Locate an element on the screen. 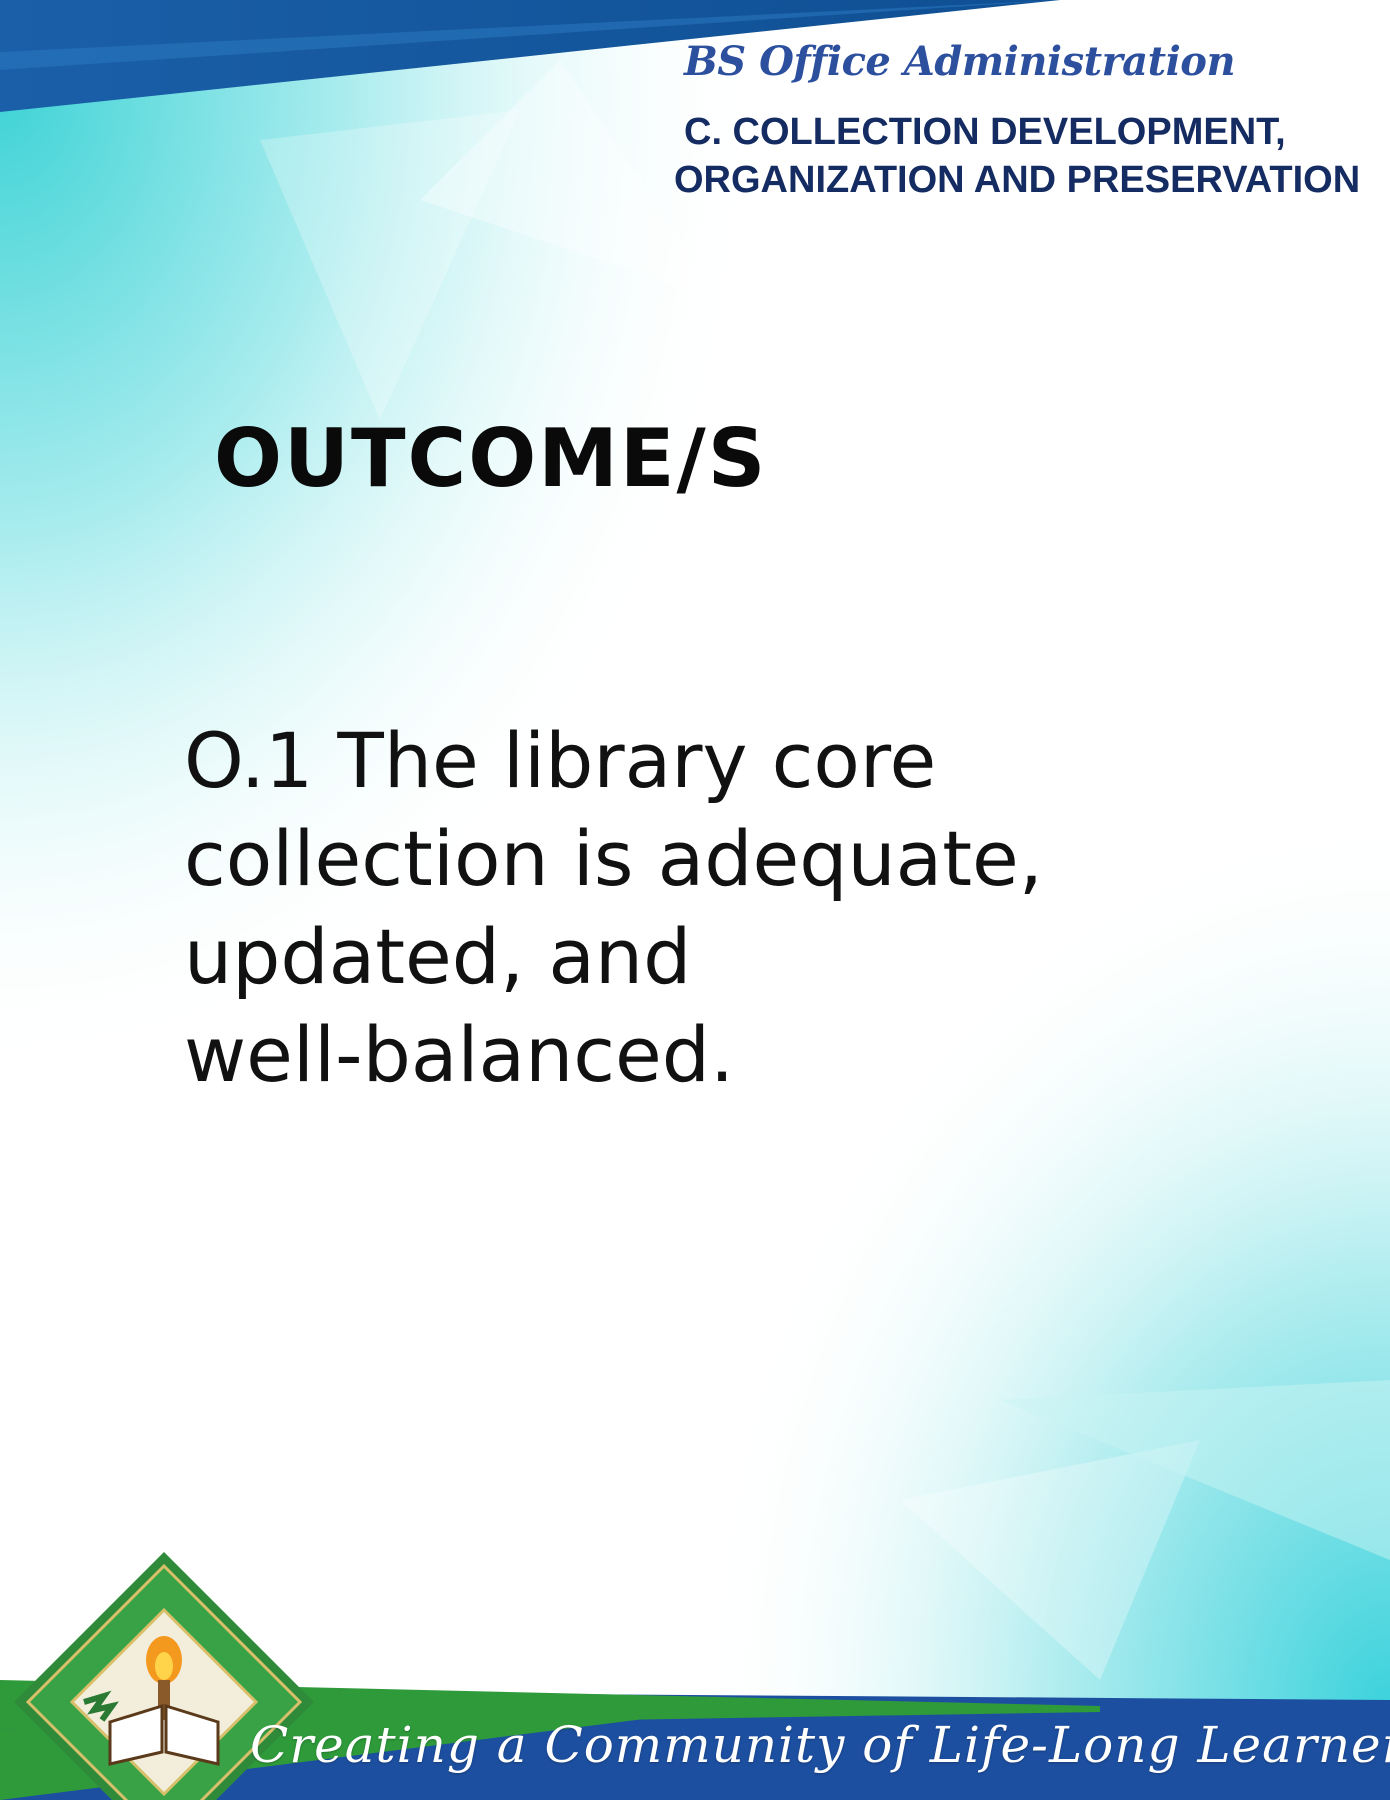  section-title-line-2: ORGANIZATION AND PRESERVATION is located at coordinates (1017, 180).